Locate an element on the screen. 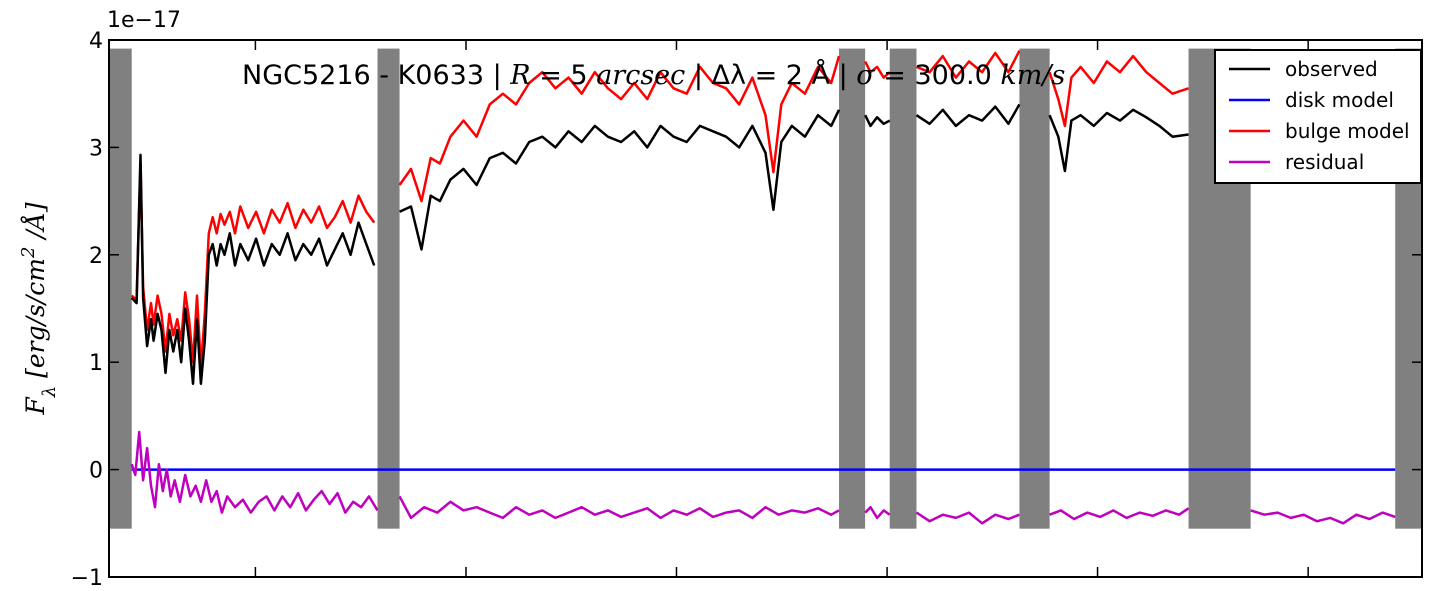 The height and width of the screenshot is (591, 1435). y-axis-label-part: λ is located at coordinates (49, 392).